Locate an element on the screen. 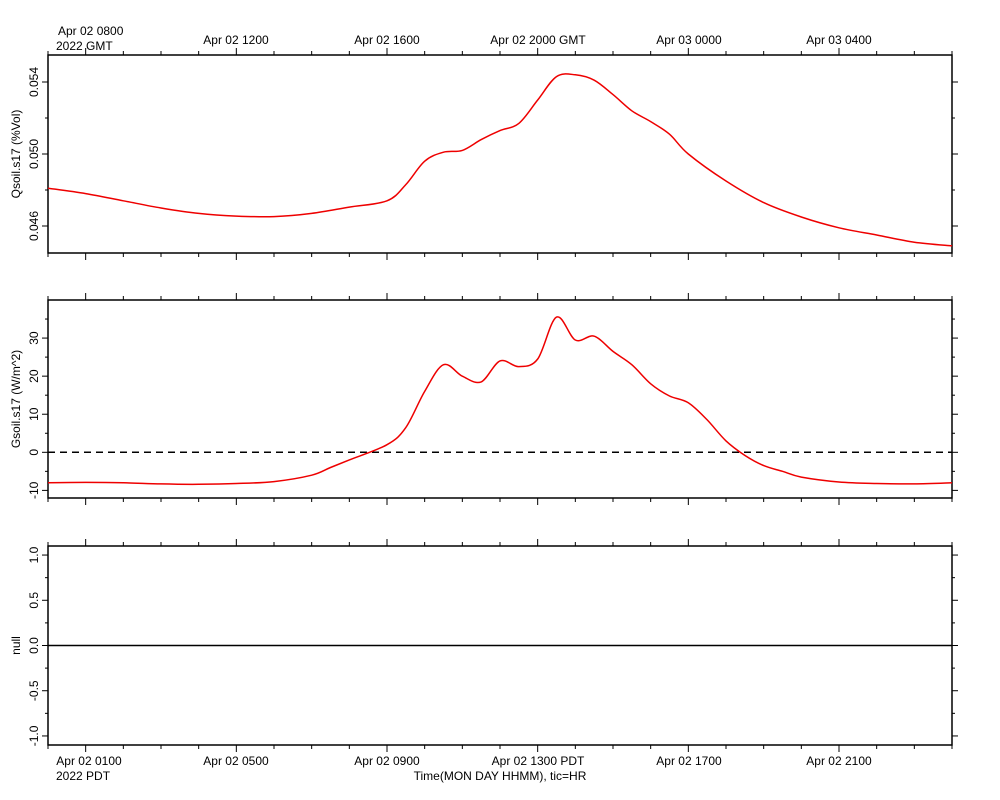 This screenshot has width=1000, height=800. y-tick-label: 20 is located at coordinates (34, 376).